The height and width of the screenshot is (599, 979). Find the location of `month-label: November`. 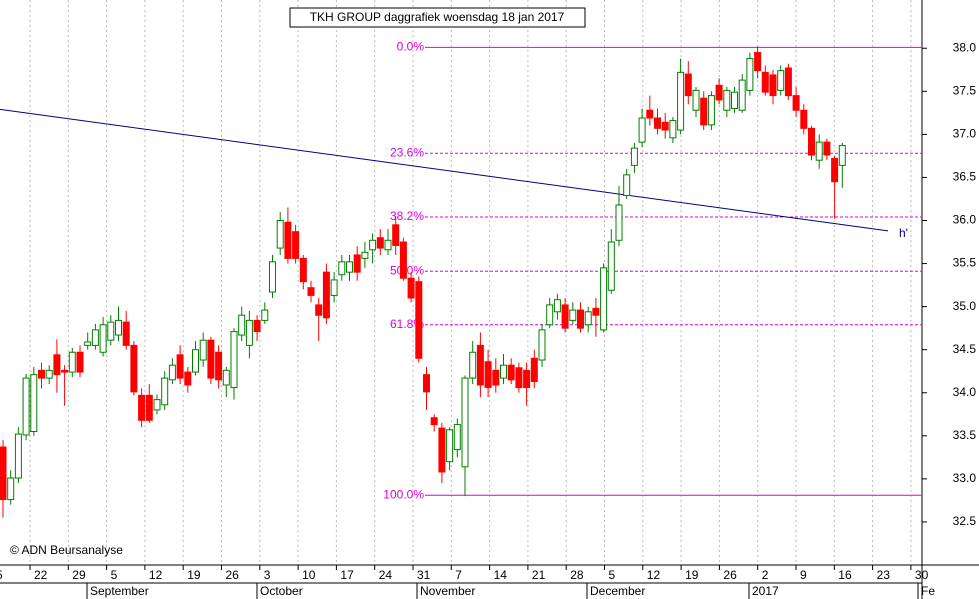

month-label: November is located at coordinates (447, 591).